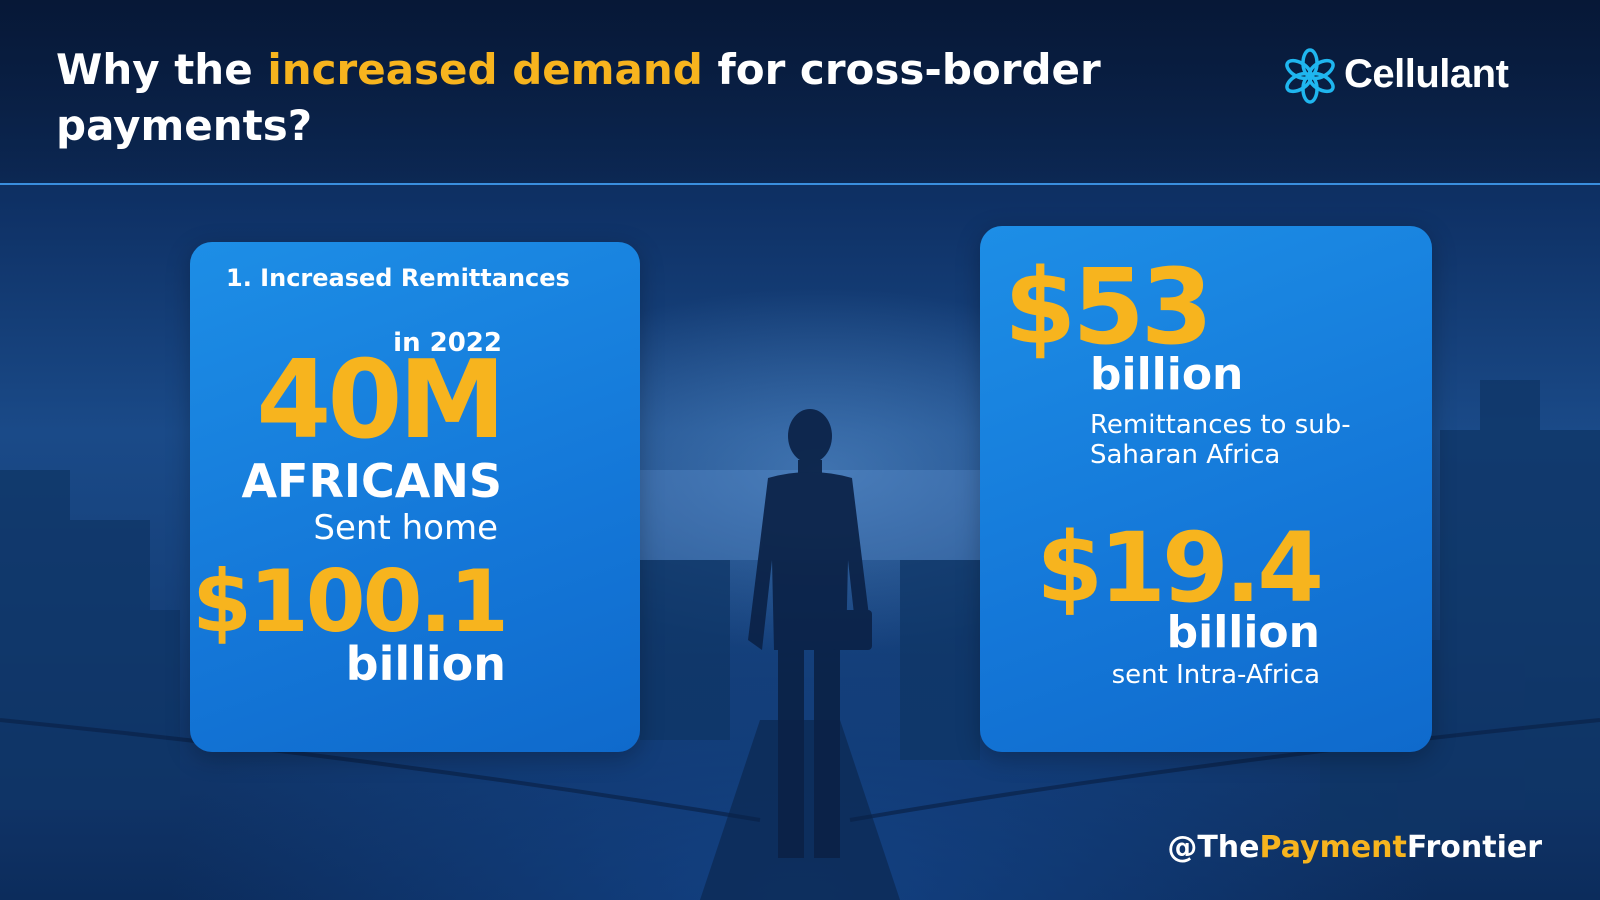 The image size is (1600, 900). I want to click on logo-text: Cellulant, so click(1426, 74).